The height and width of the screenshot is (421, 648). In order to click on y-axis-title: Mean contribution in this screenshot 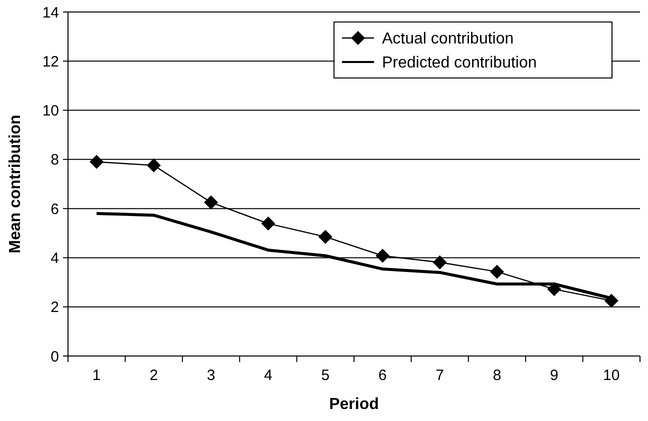, I will do `click(15, 184)`.